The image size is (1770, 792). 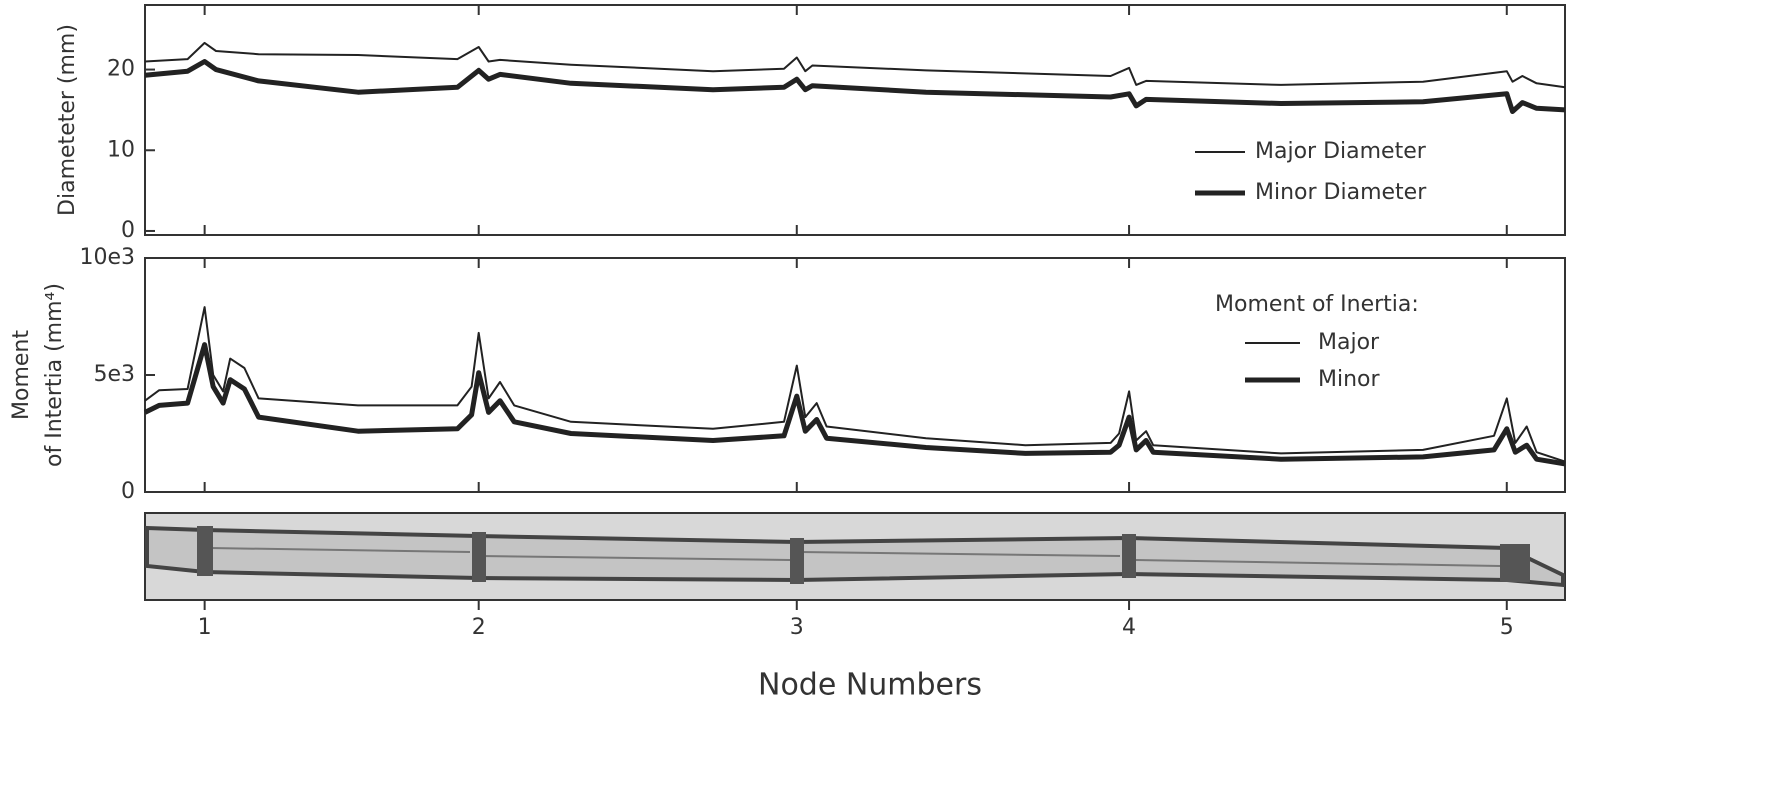 What do you see at coordinates (797, 627) in the screenshot?
I see `x-tick-label: 3` at bounding box center [797, 627].